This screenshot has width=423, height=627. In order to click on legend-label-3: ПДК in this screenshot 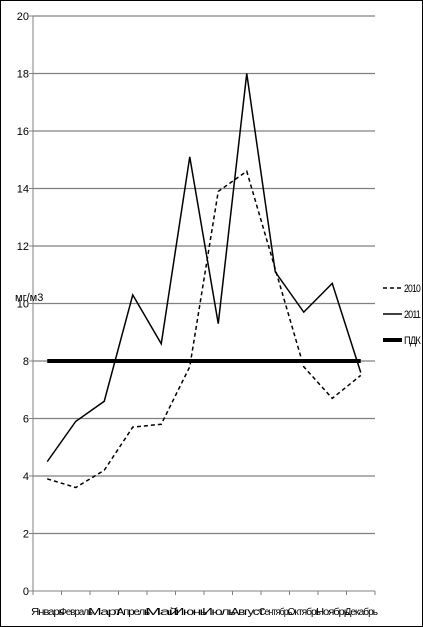, I will do `click(412, 341)`.